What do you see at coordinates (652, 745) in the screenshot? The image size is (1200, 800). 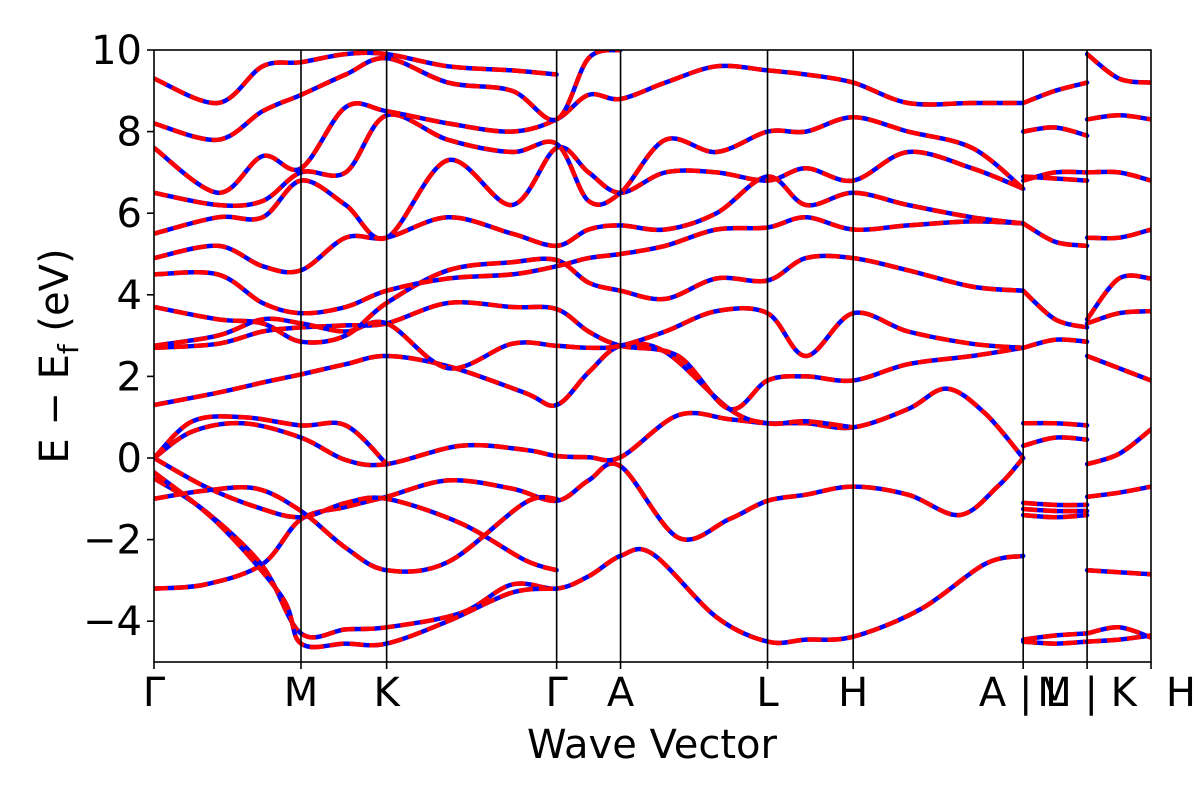 I see `x-axis-title: Wave Vector` at bounding box center [652, 745].